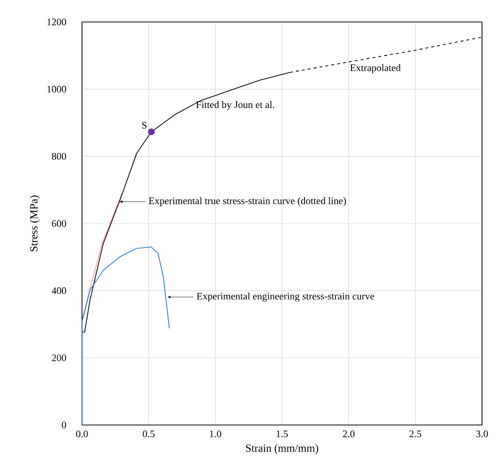 This screenshot has height=466, width=499. I want to click on x-axis-title: Strain (mm/mm), so click(282, 449).